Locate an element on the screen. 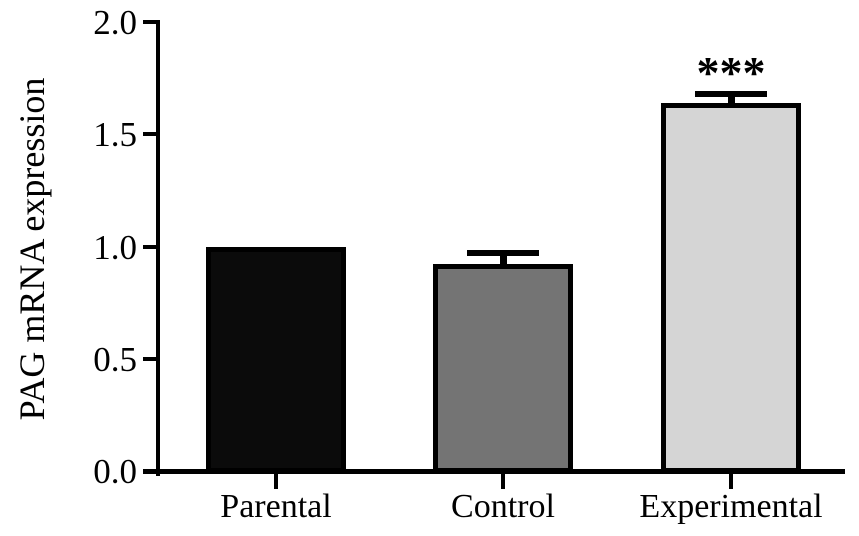 The image size is (859, 536). x-category-label: Control is located at coordinates (503, 506).